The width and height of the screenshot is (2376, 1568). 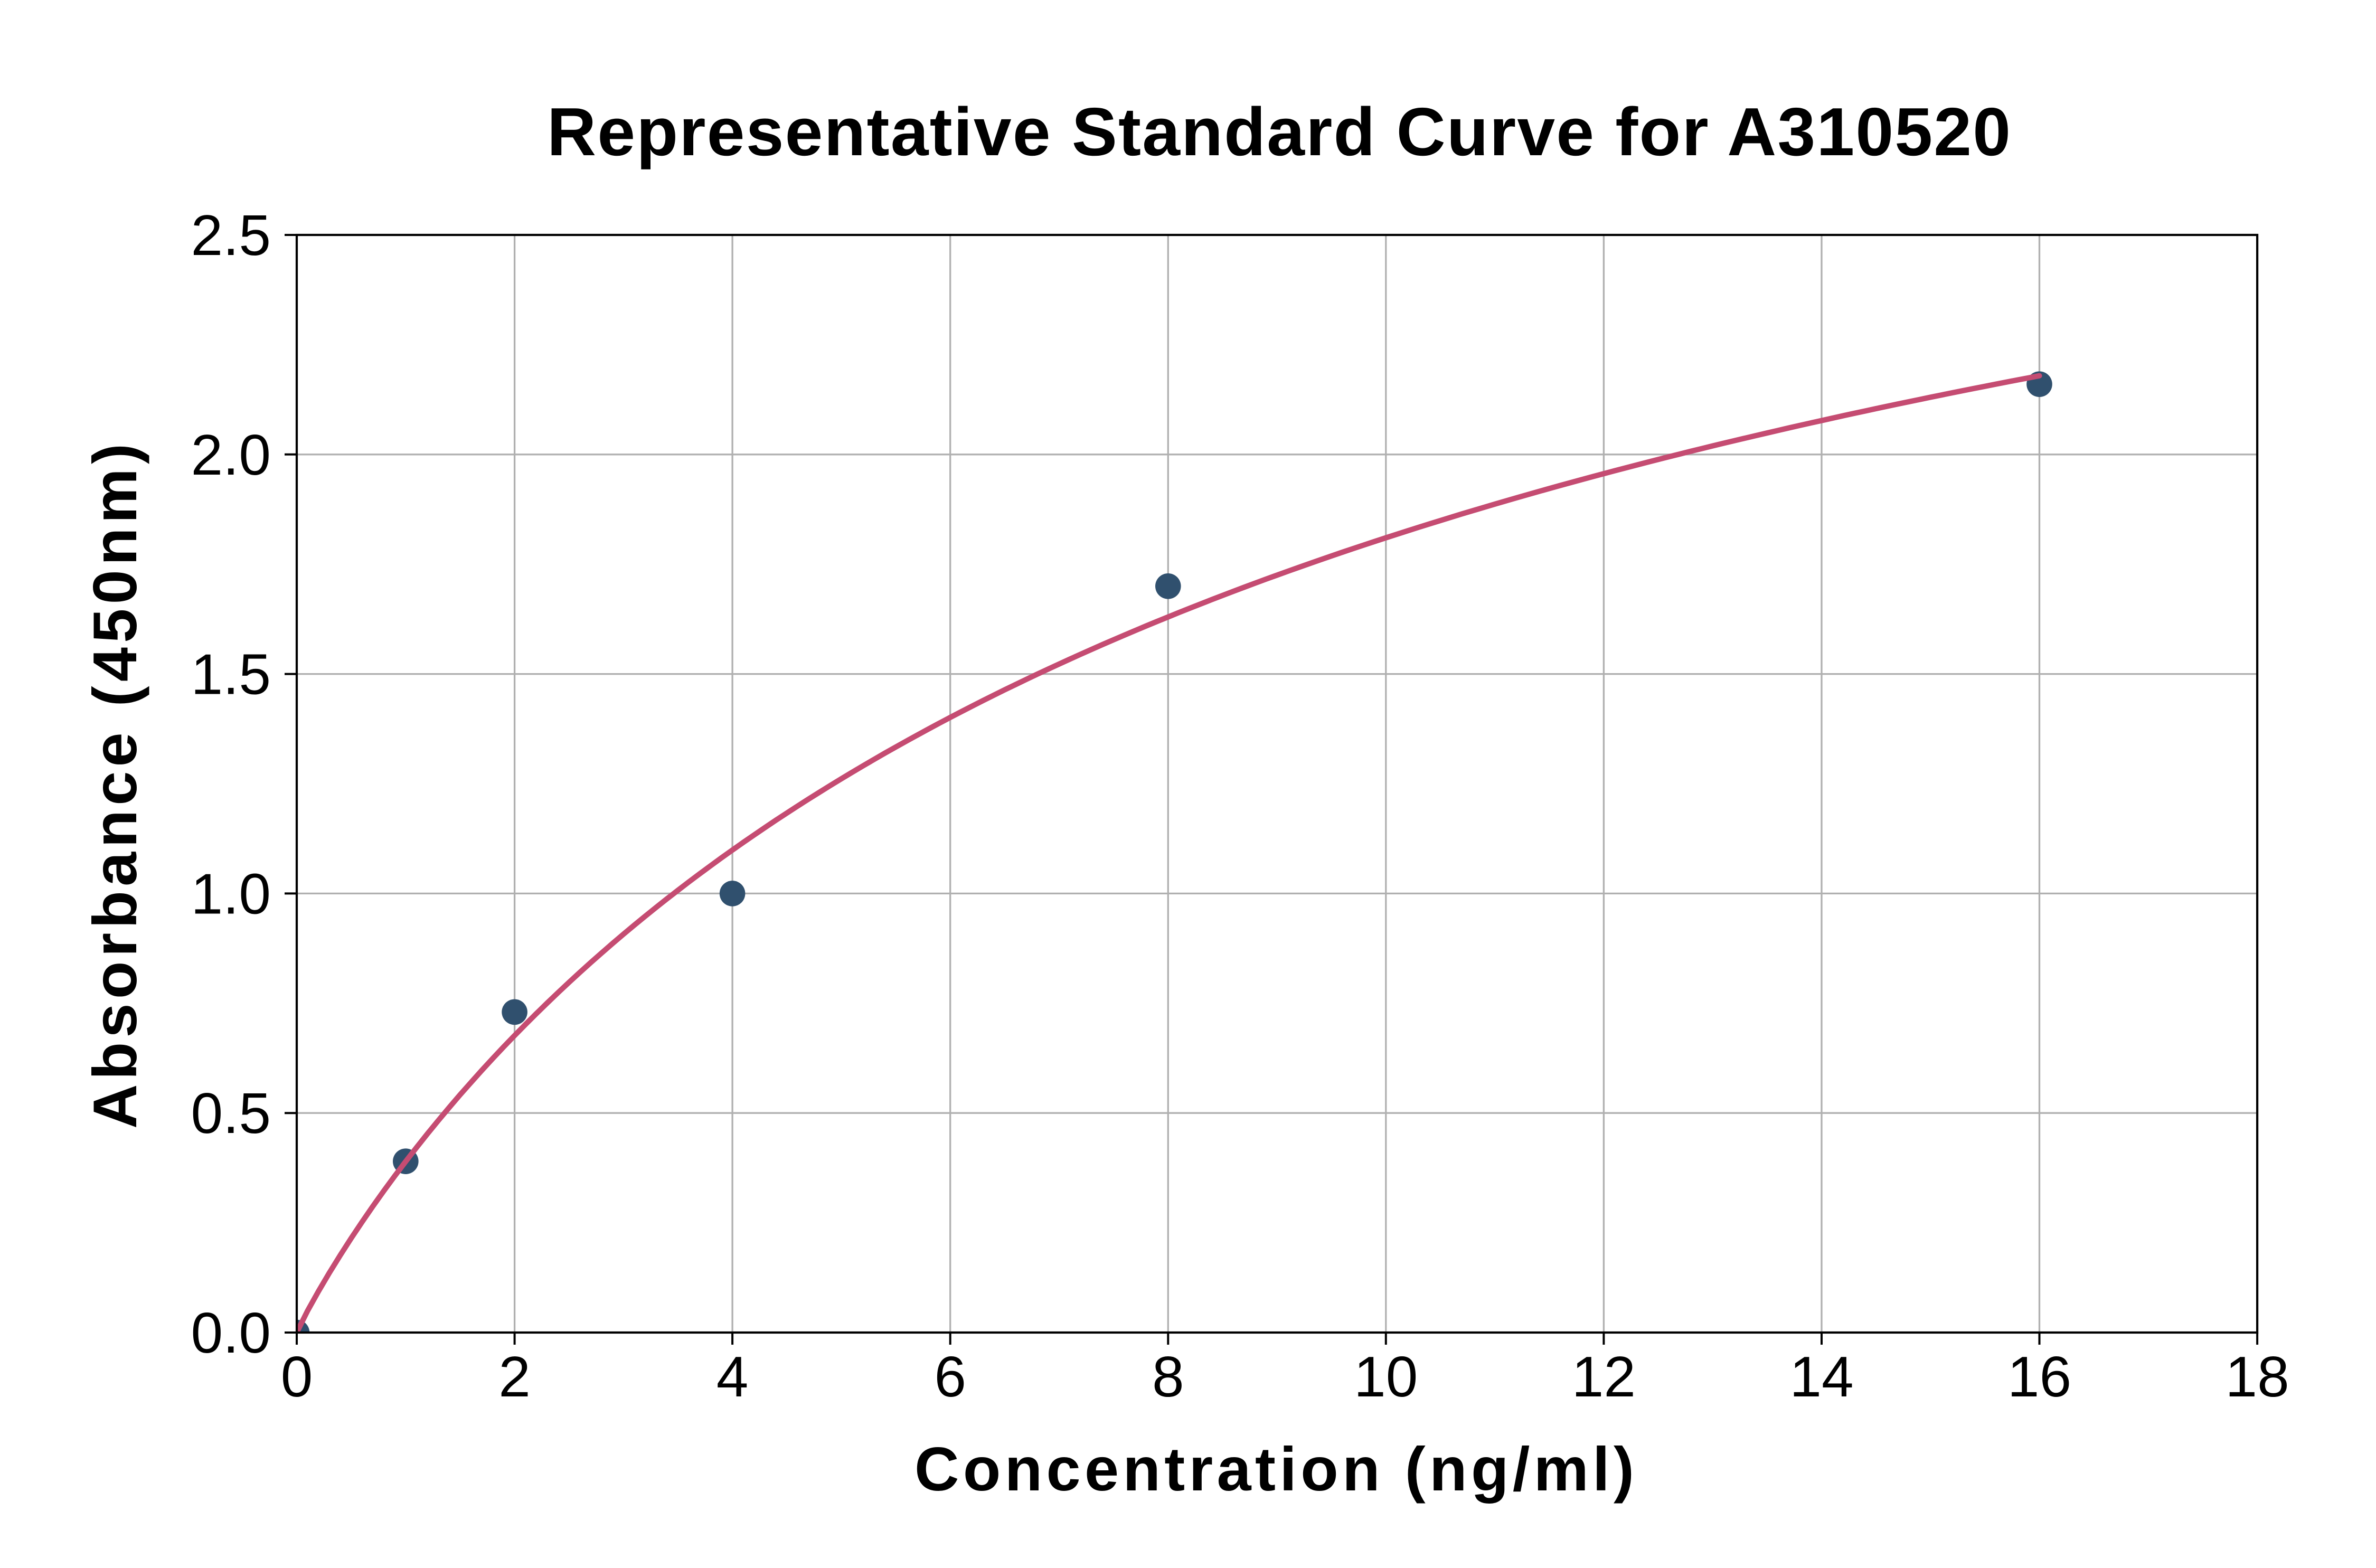 I want to click on svg-text: 0.0, so click(x=231, y=1333).